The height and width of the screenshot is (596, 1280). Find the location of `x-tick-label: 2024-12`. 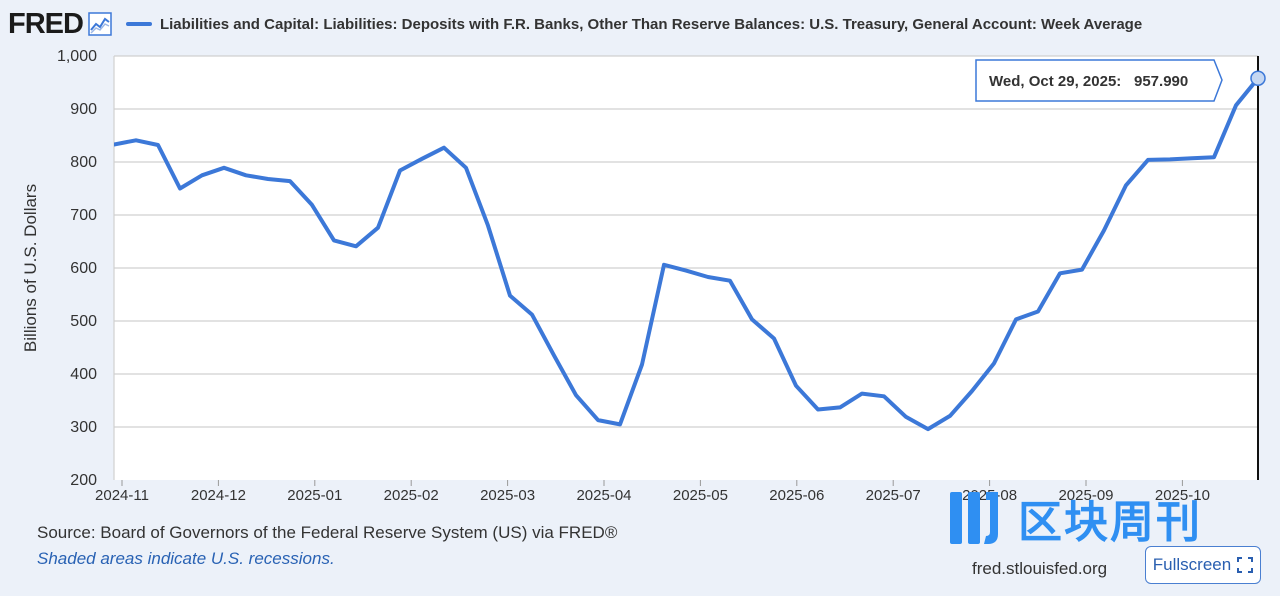

x-tick-label: 2024-12 is located at coordinates (218, 495).